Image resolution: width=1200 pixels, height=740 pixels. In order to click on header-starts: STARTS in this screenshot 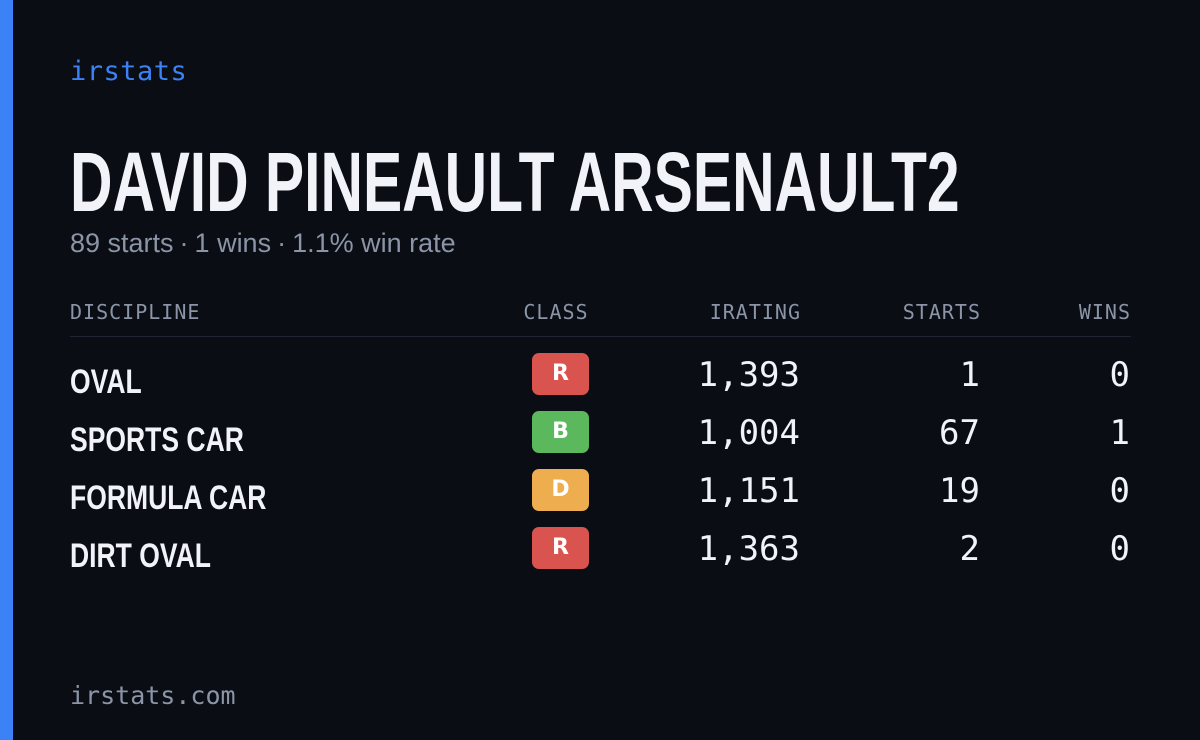, I will do `click(941, 312)`.